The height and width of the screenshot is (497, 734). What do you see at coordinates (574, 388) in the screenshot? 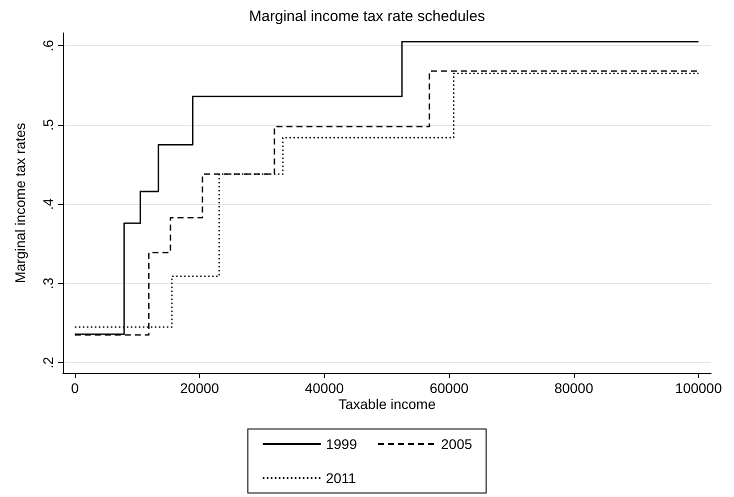
I see `x-tick-label: 80000` at bounding box center [574, 388].